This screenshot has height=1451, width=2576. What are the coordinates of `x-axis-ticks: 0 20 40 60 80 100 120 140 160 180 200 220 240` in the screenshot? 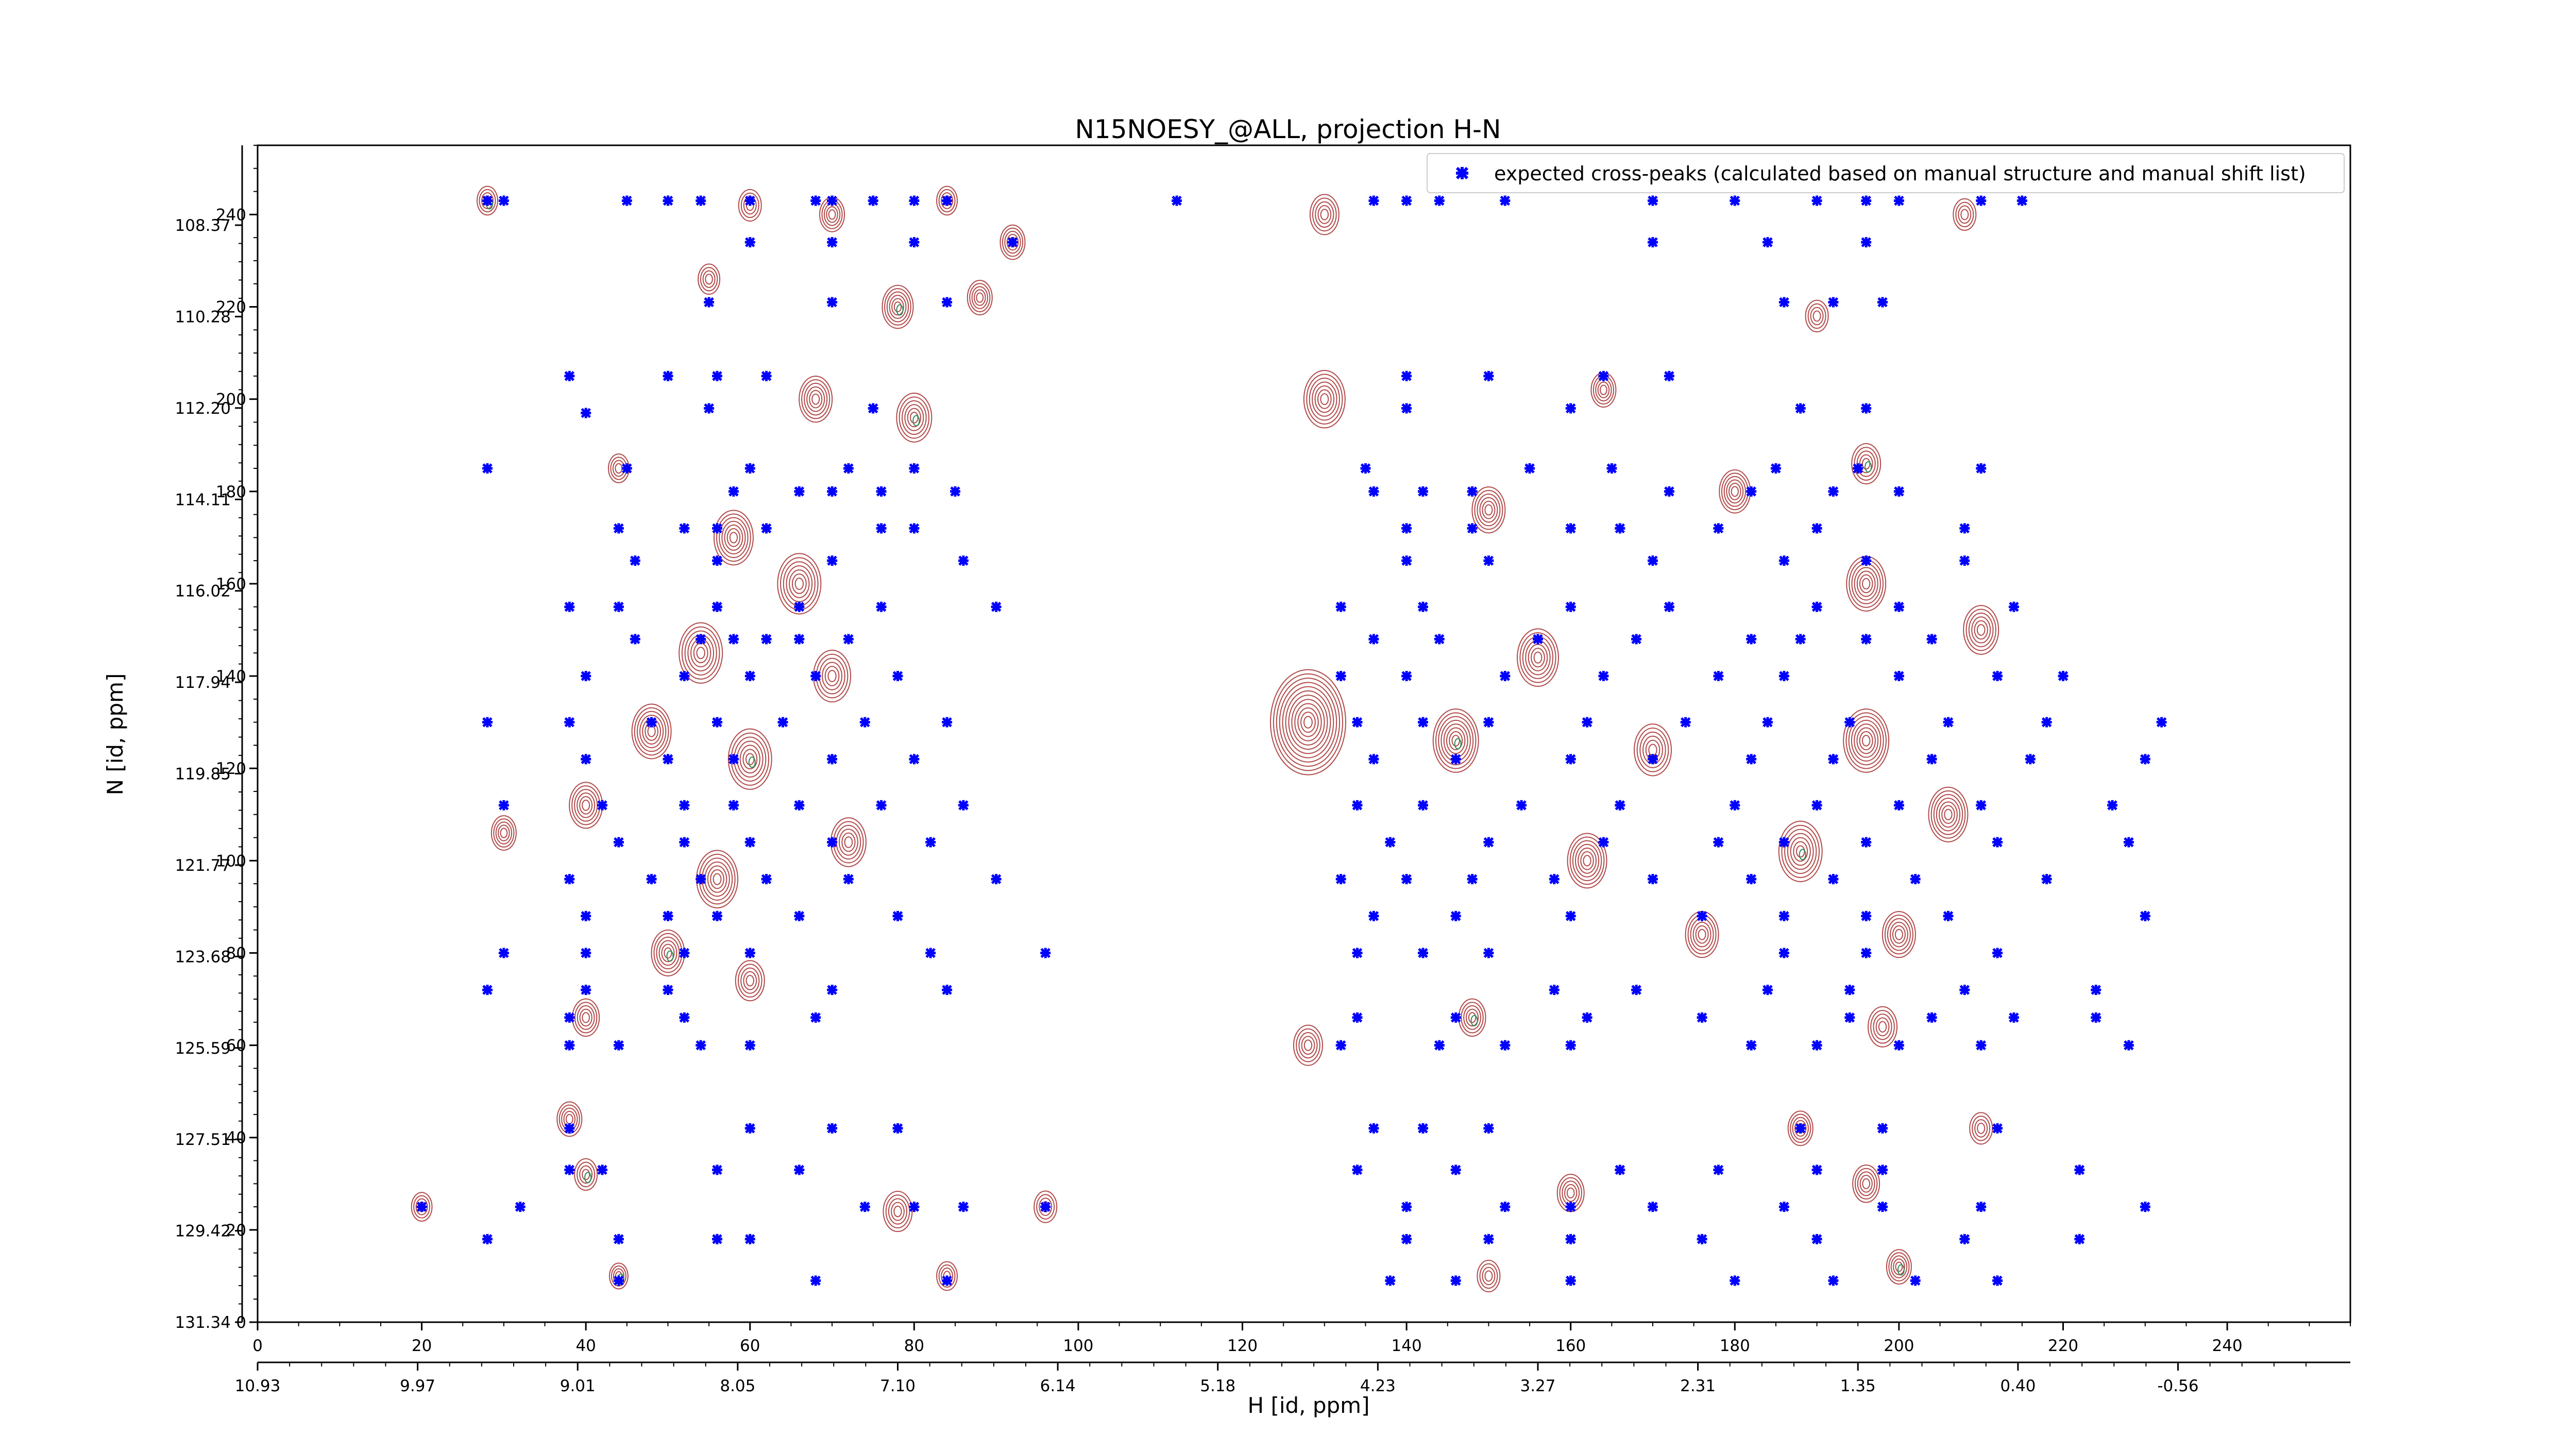 It's located at (1301, 1338).